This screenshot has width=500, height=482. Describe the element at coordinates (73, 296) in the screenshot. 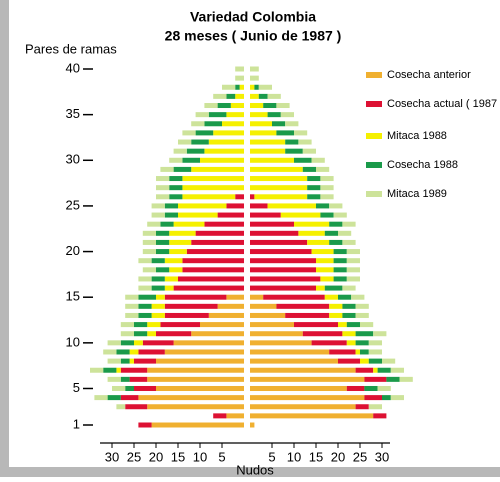

I see `y-tick-label: 15` at that location.